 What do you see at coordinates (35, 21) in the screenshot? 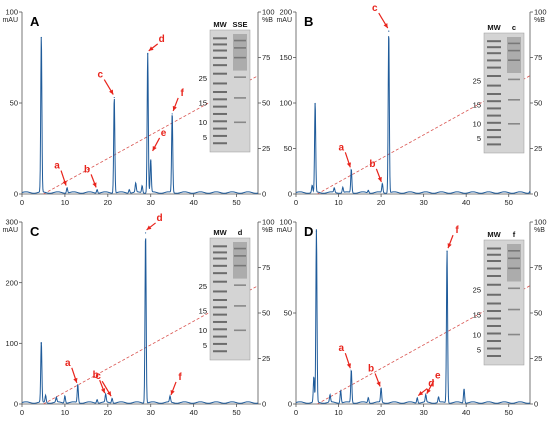
I see `panel-label: A` at bounding box center [35, 21].